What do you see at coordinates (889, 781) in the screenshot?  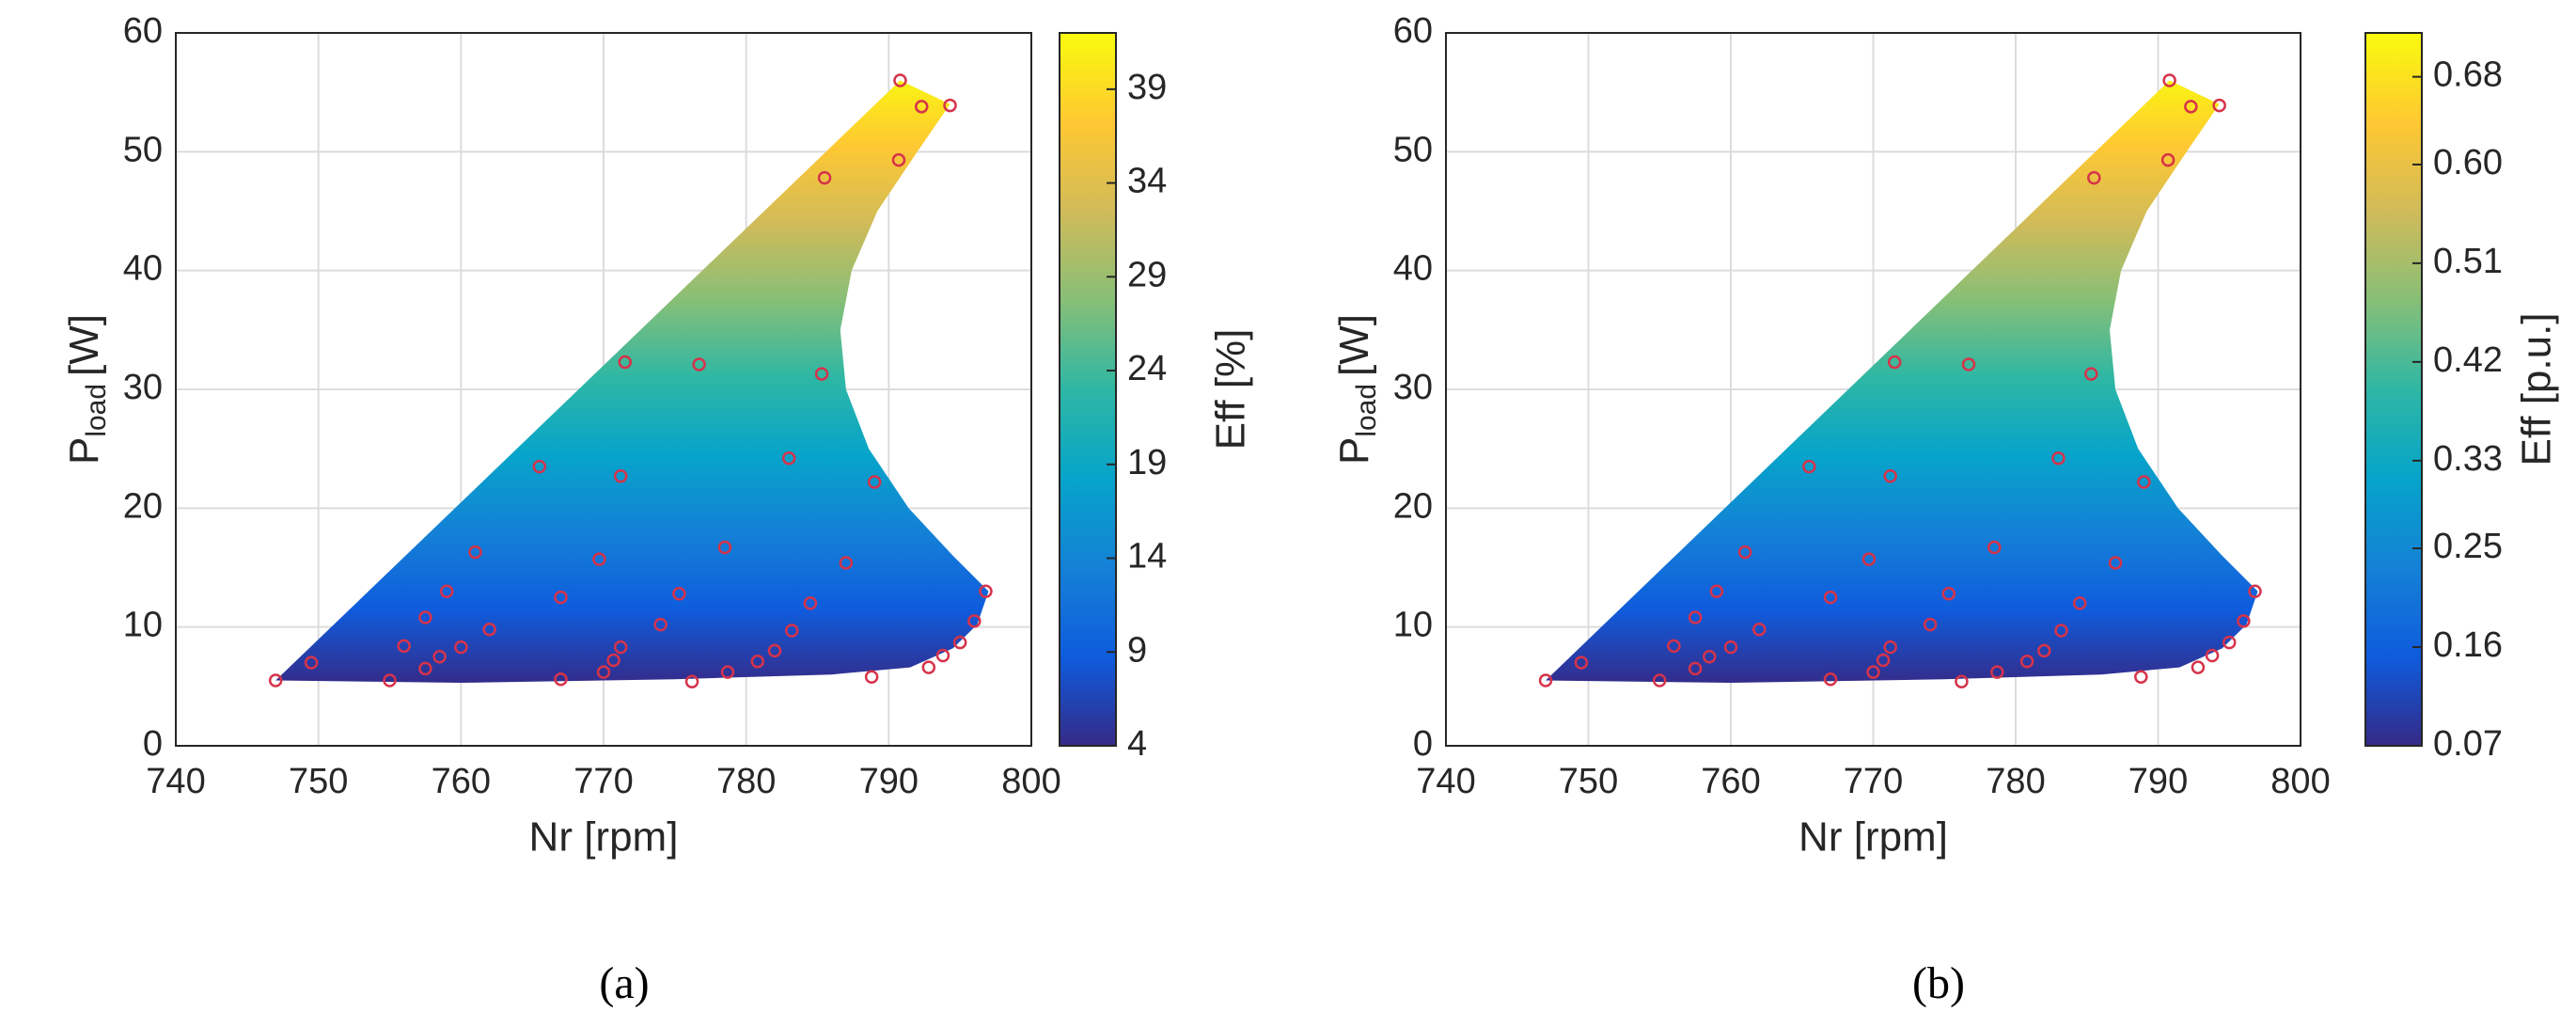 I see `x-tick-label: 790` at bounding box center [889, 781].